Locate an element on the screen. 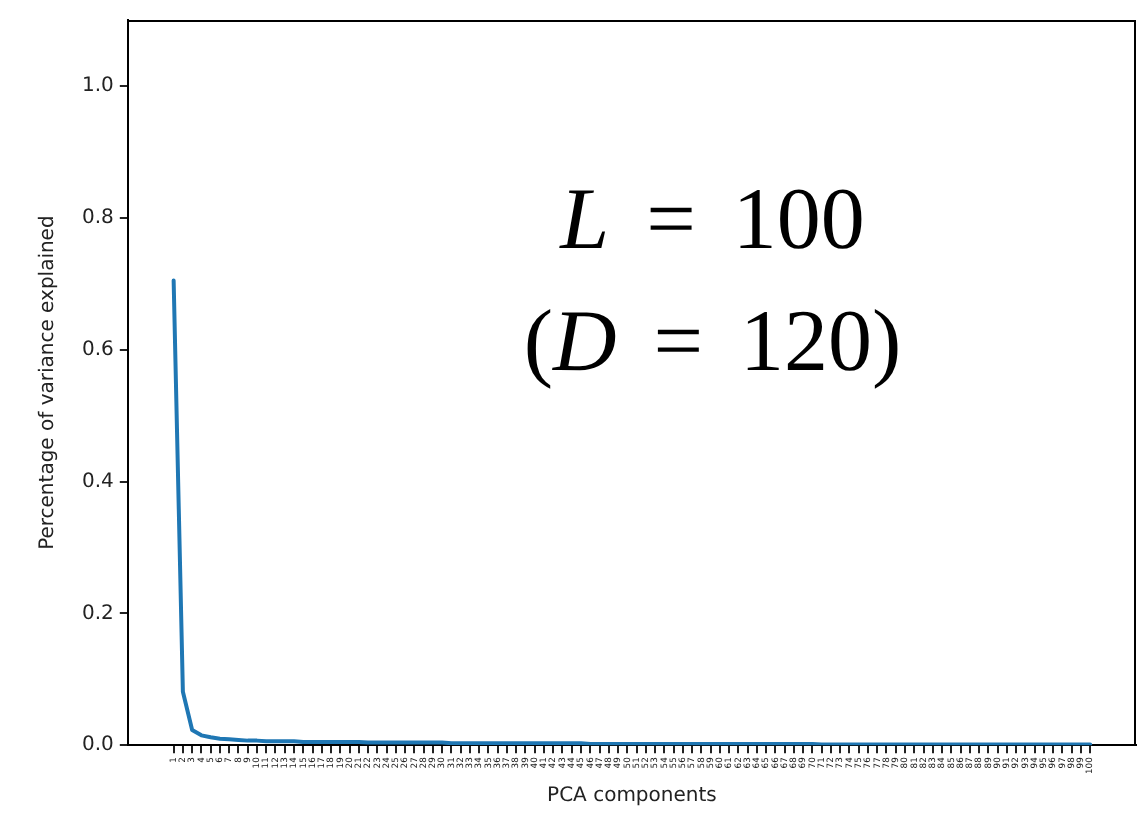  y-axis-title: Percentage of variance explained is located at coordinates (48, 382).